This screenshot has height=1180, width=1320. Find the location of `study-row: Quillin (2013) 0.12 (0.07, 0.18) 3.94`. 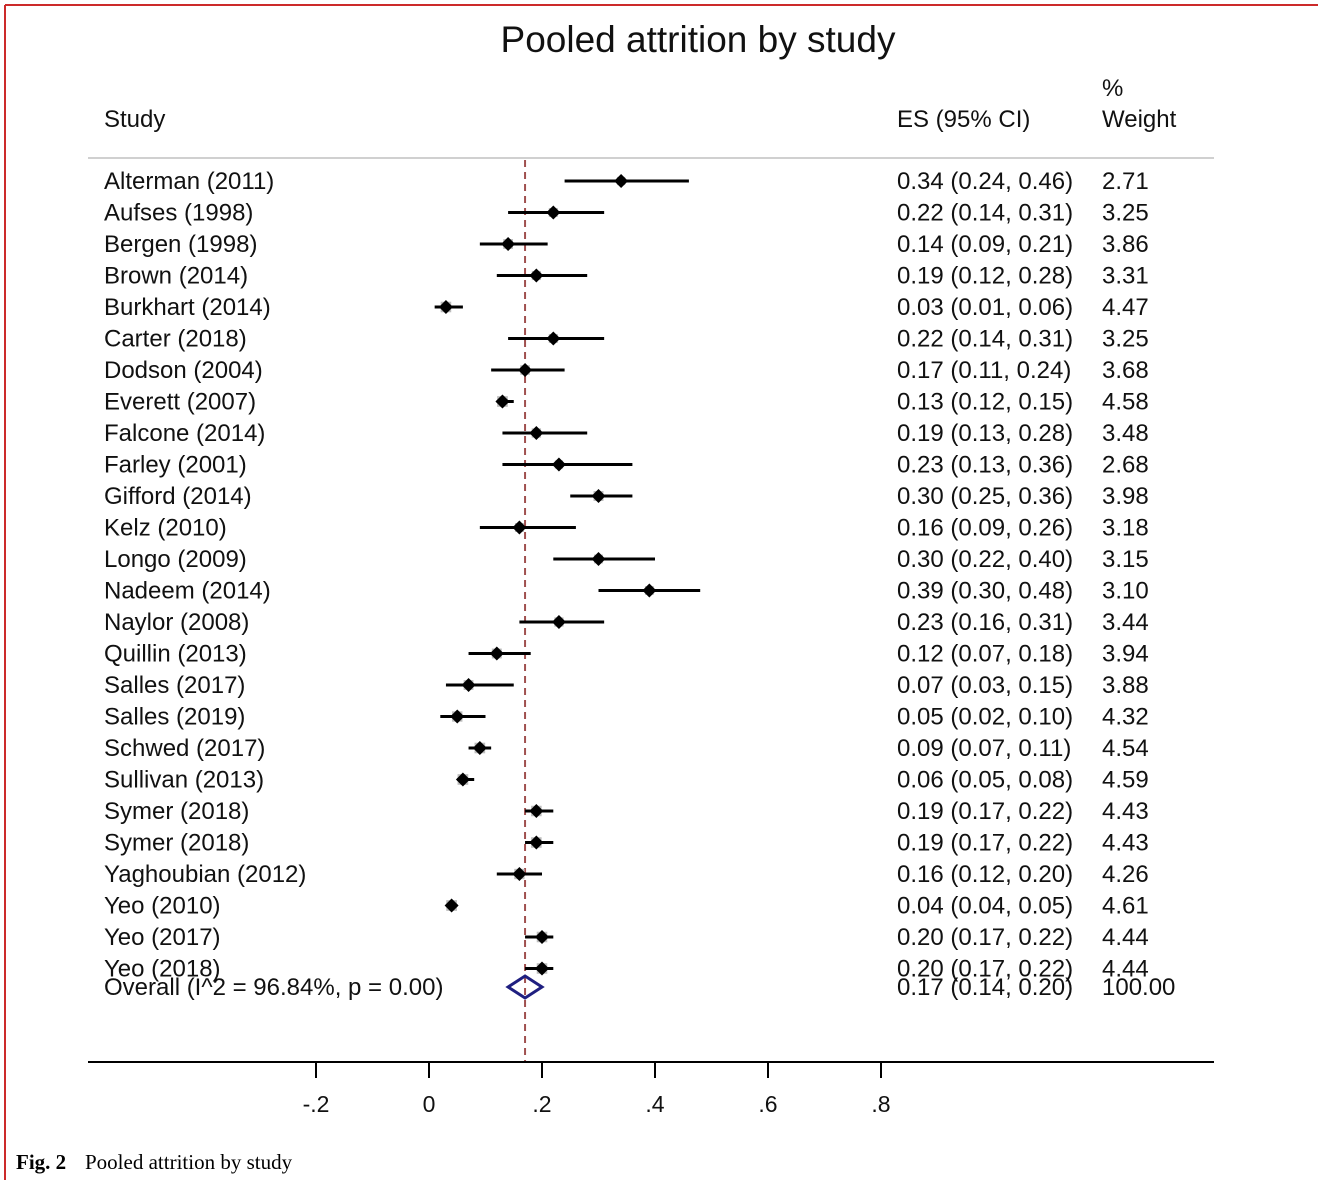

study-row: Quillin (2013) 0.12 (0.07, 0.18) 3.94 is located at coordinates (626, 654).